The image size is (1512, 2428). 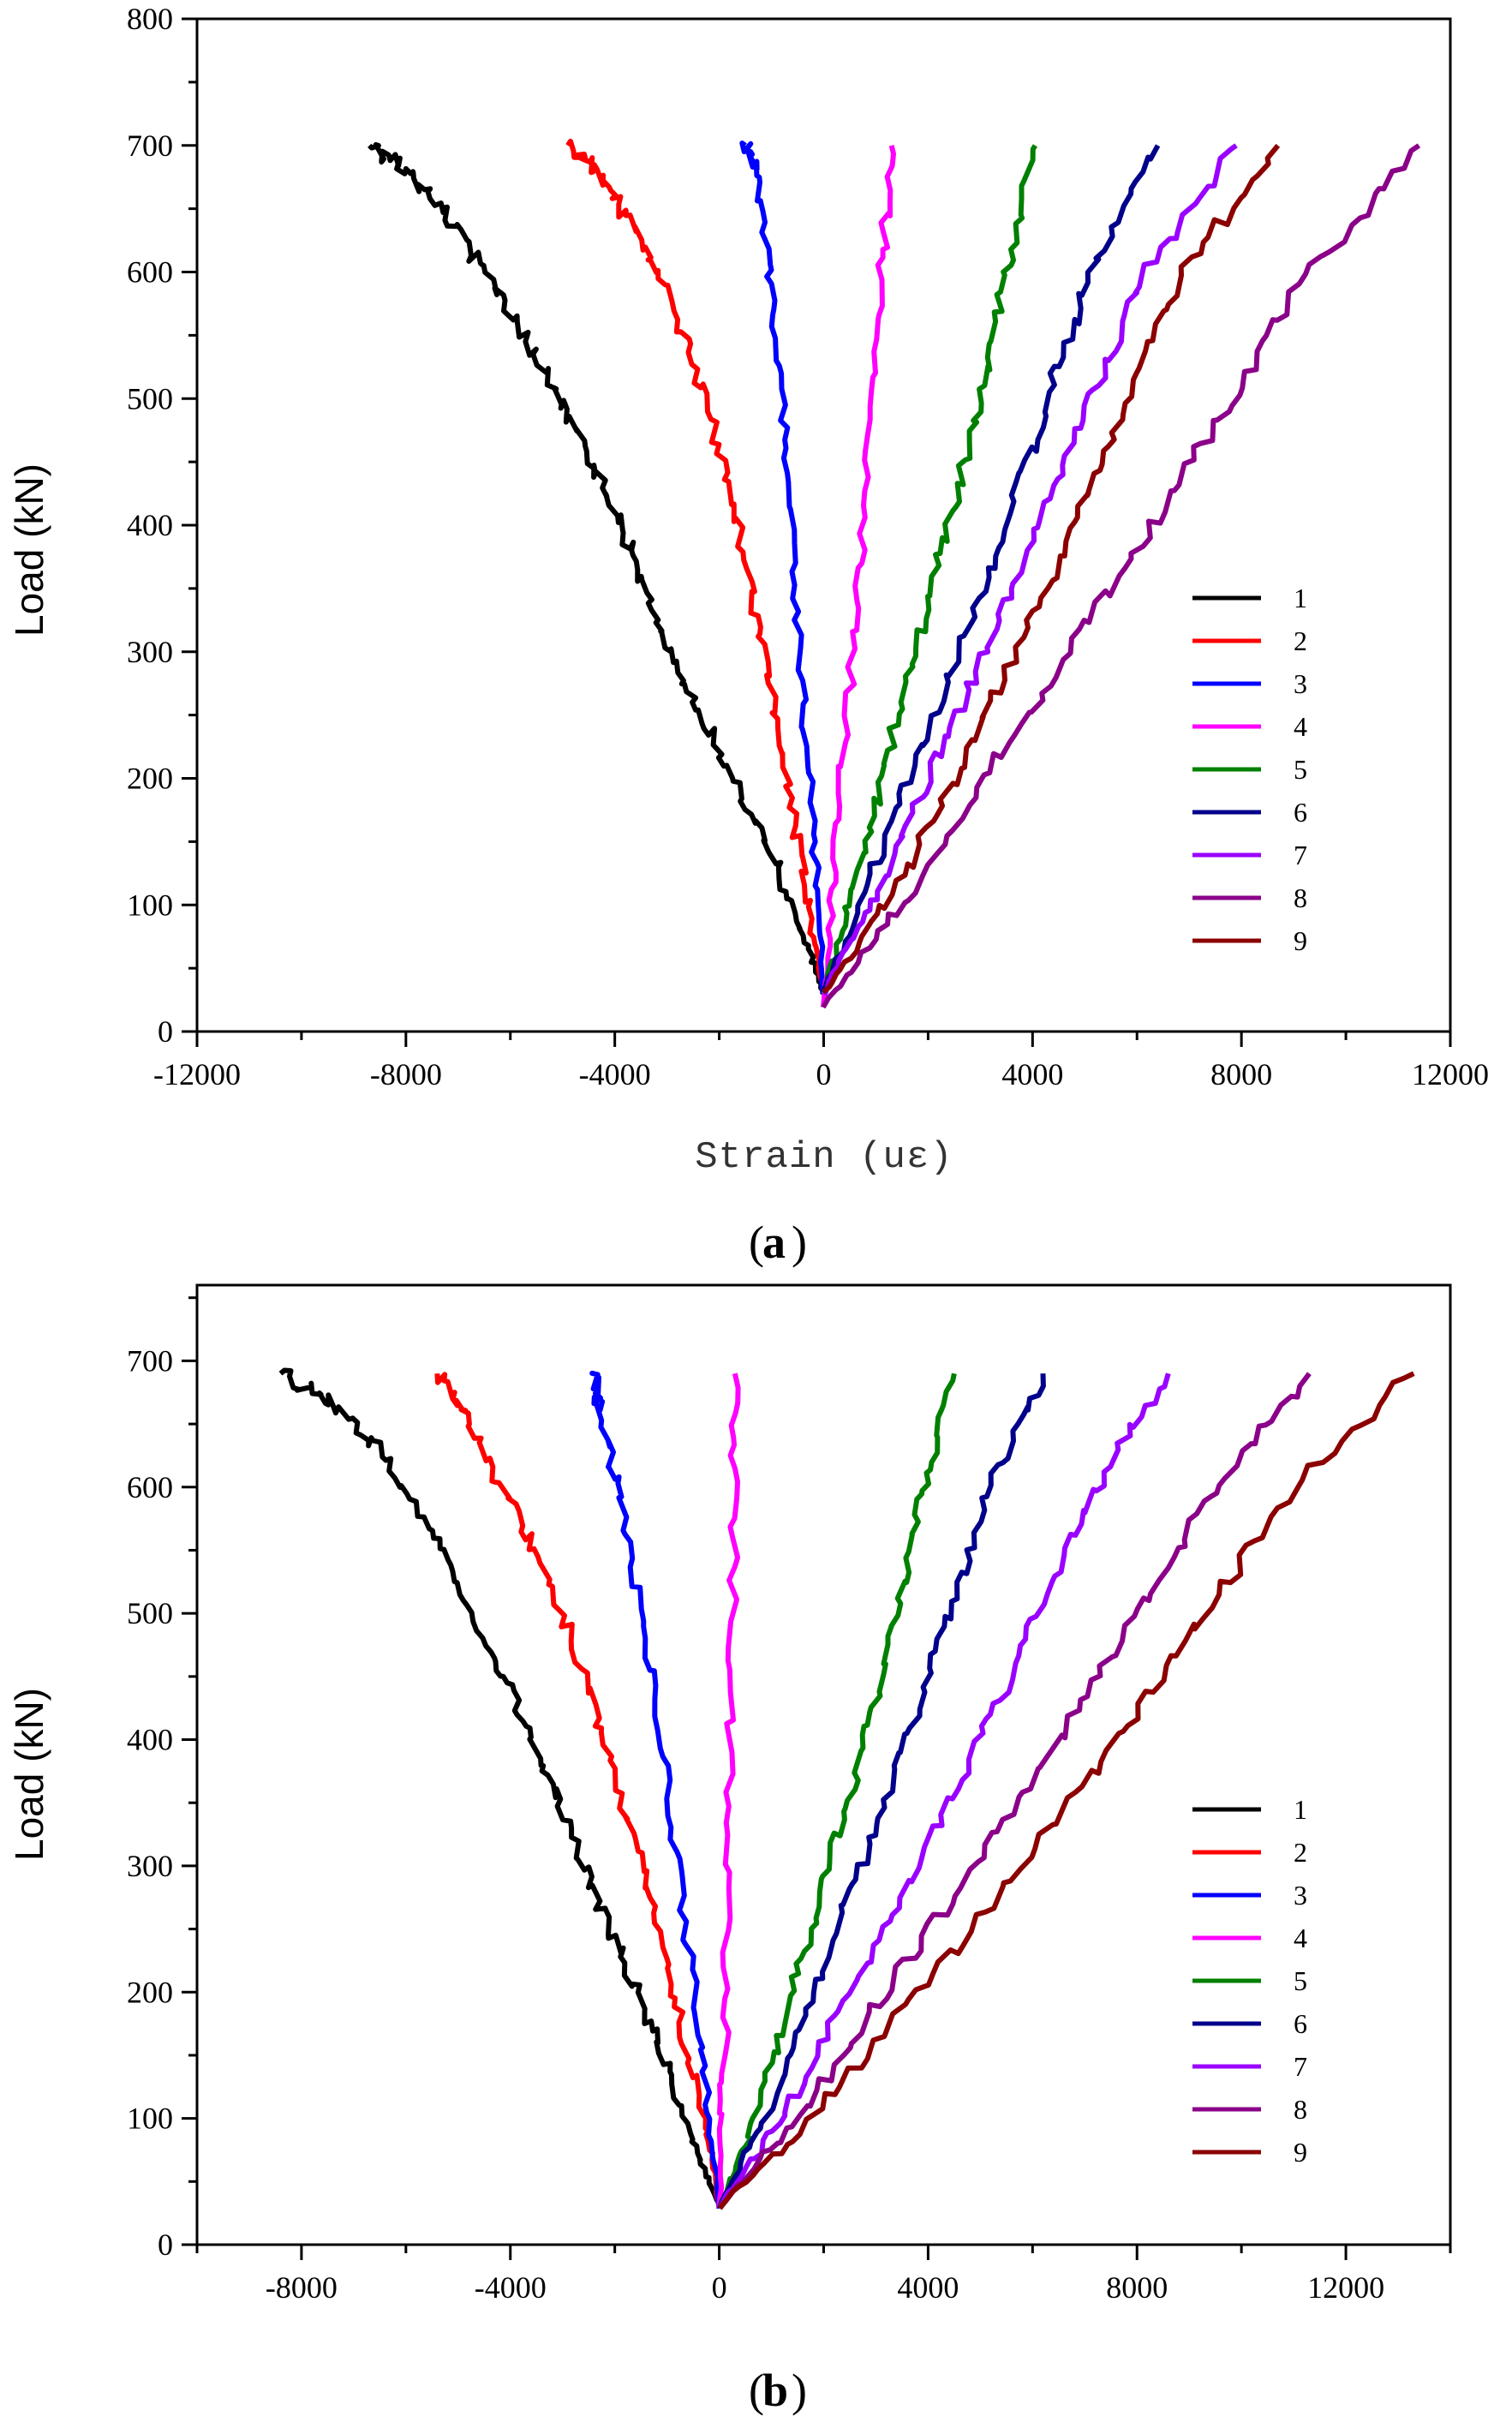 I want to click on svg-text: b, so click(x=775, y=2390).